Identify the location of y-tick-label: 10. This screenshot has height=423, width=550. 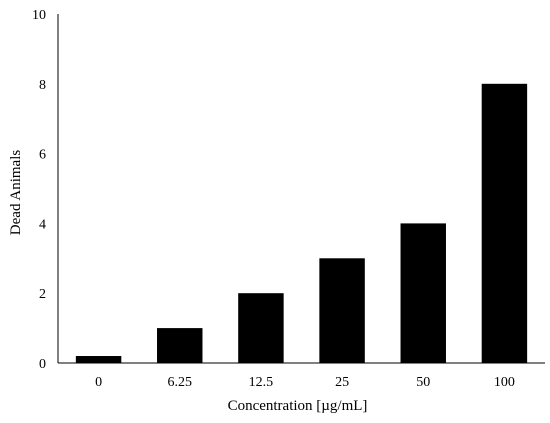
(39, 15).